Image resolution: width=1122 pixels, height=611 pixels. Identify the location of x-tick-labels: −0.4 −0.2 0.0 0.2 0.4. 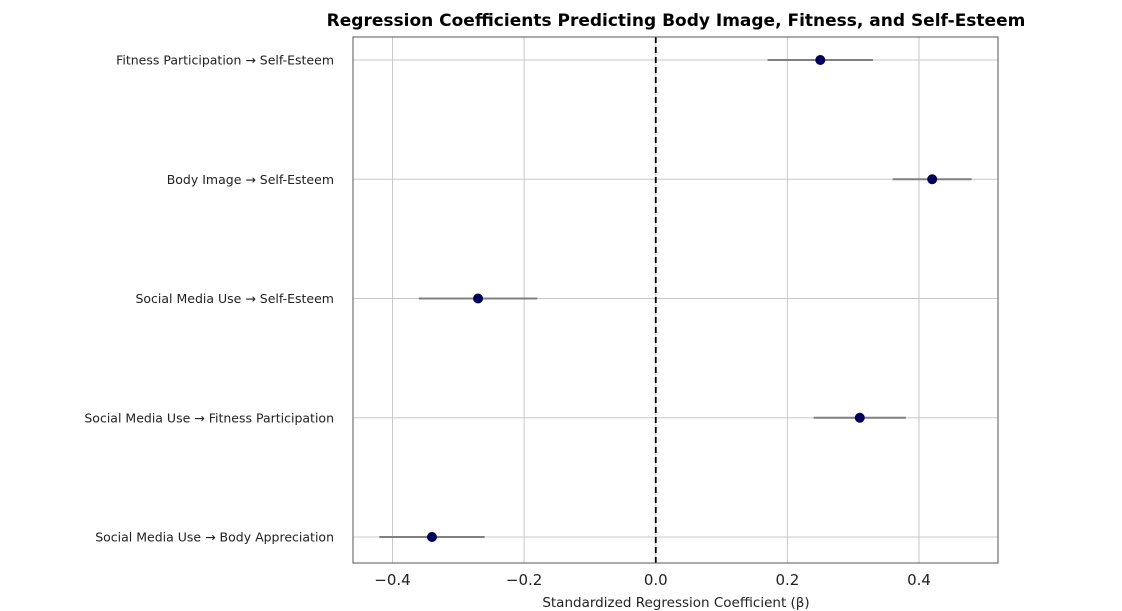
(652, 580).